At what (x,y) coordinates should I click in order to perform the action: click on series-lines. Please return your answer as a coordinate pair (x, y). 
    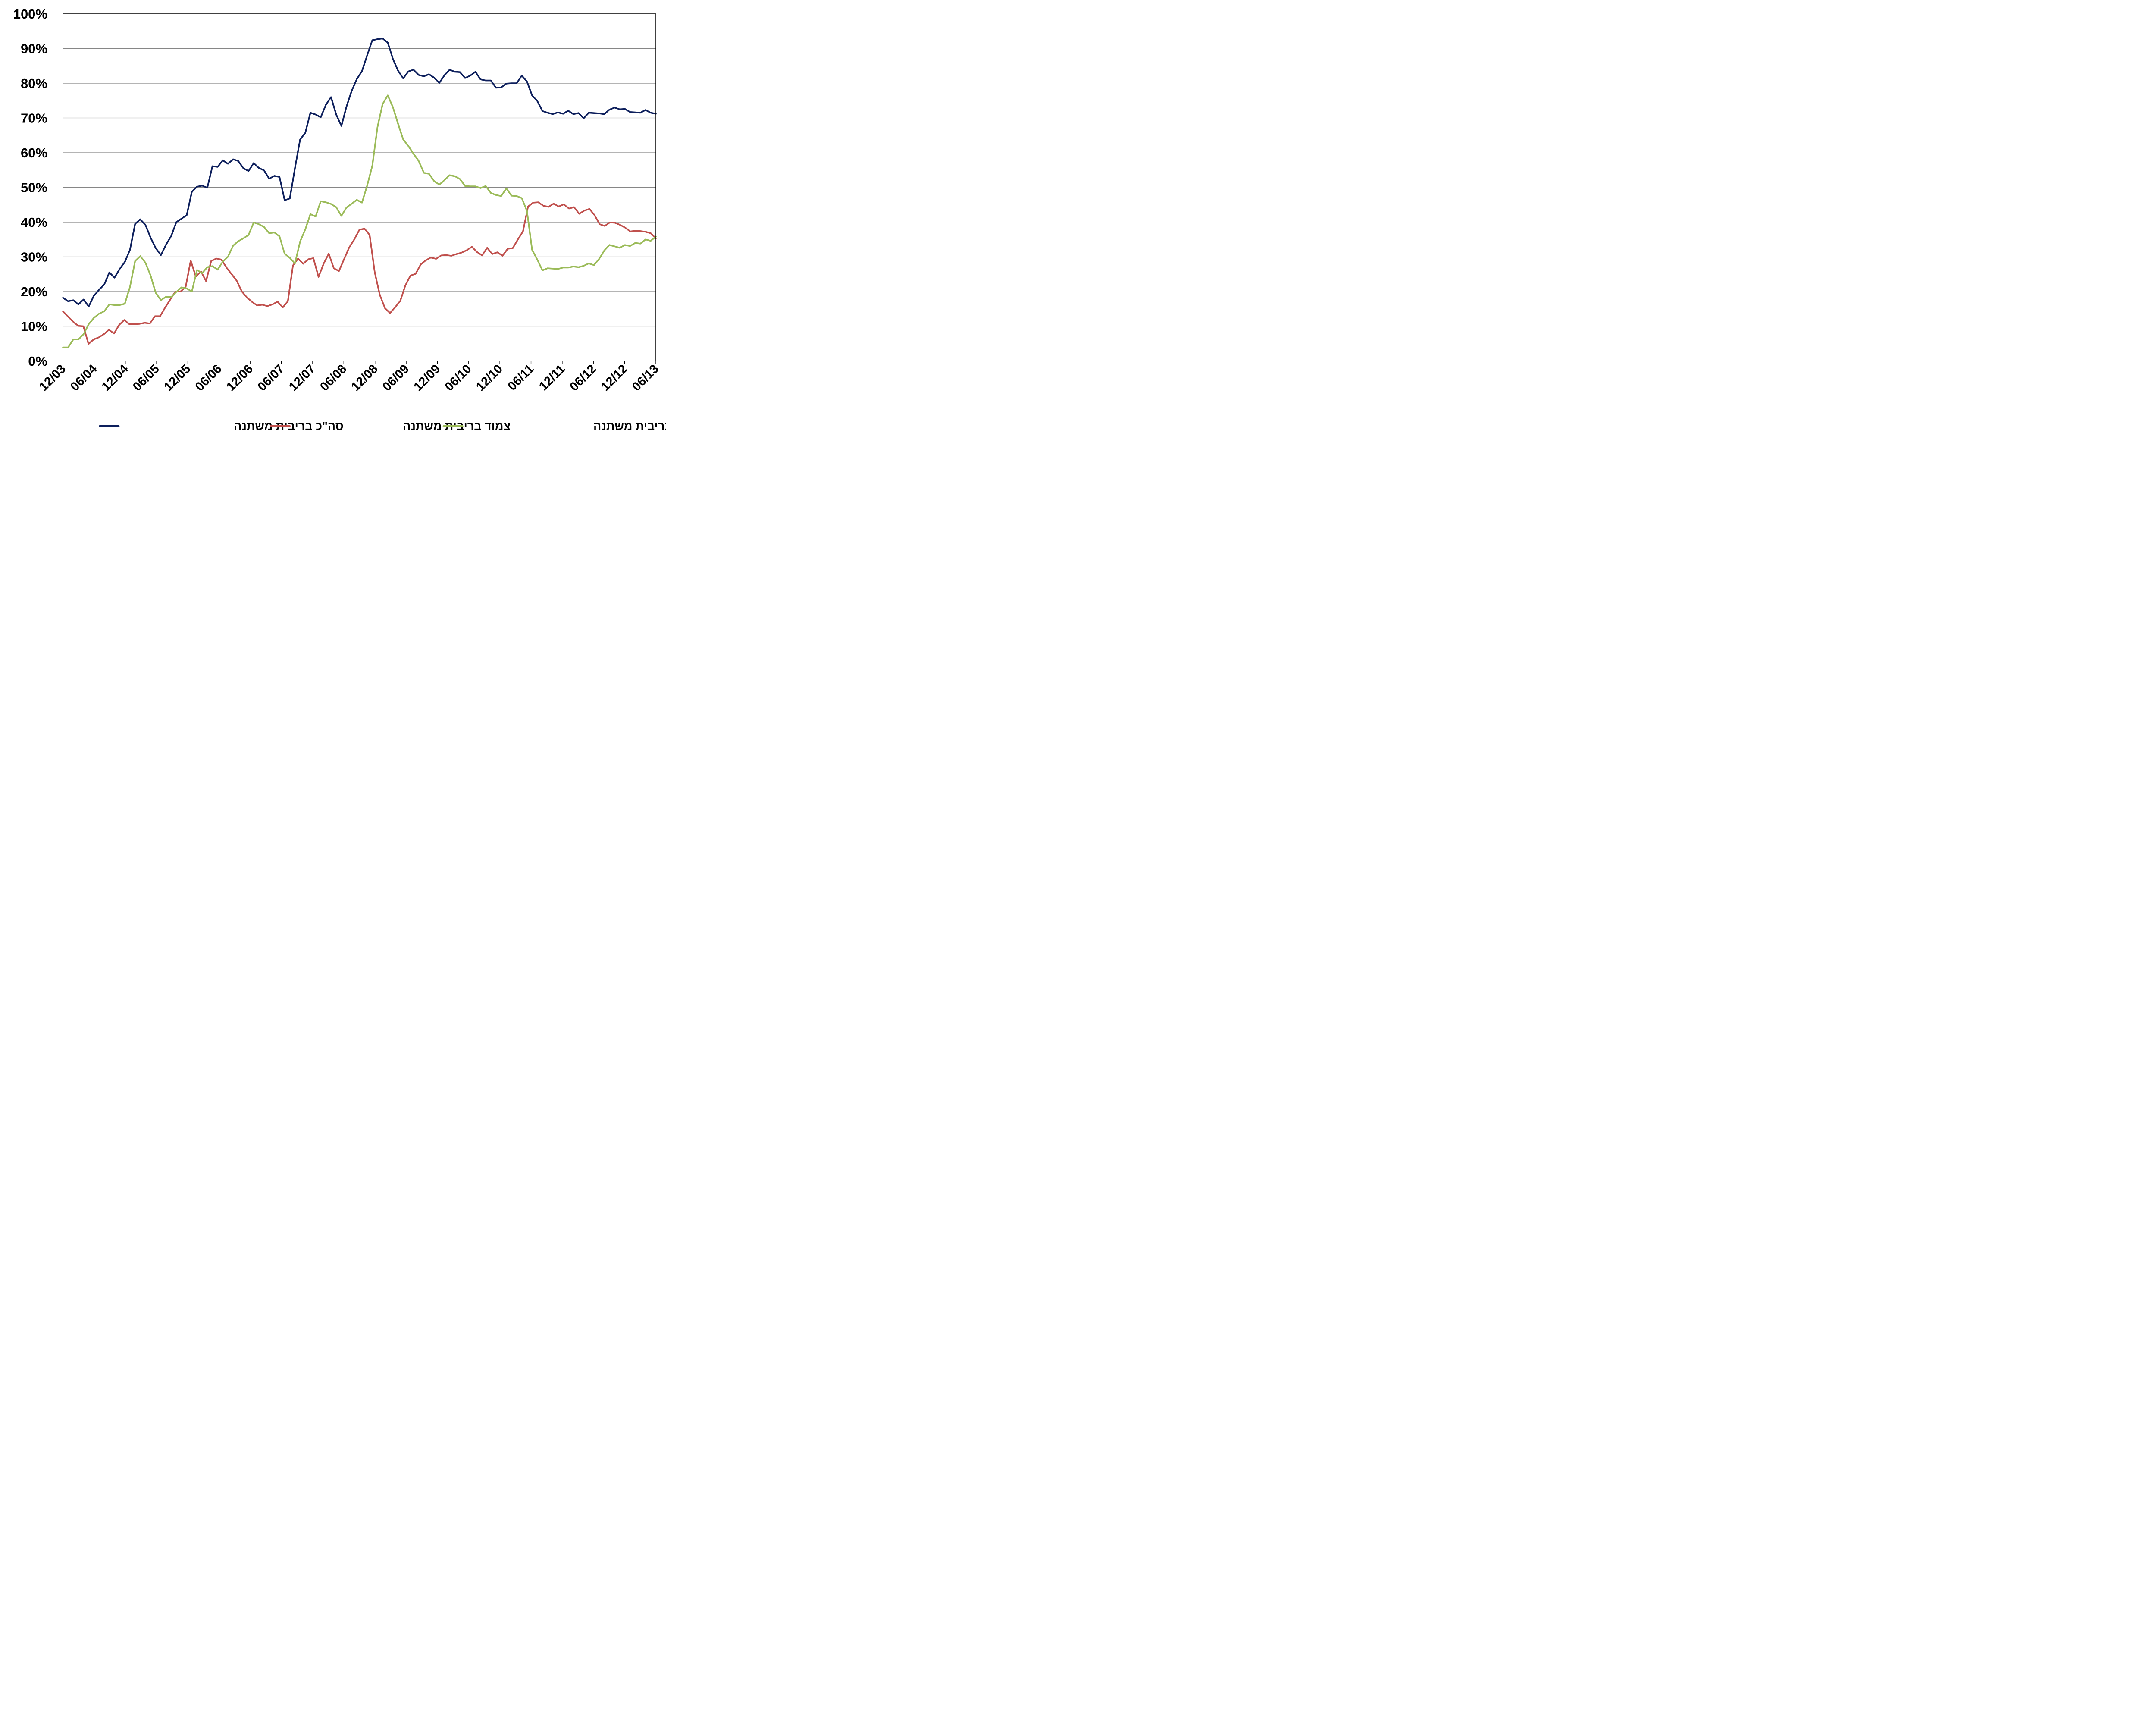
    Looking at the image, I should click on (359, 193).